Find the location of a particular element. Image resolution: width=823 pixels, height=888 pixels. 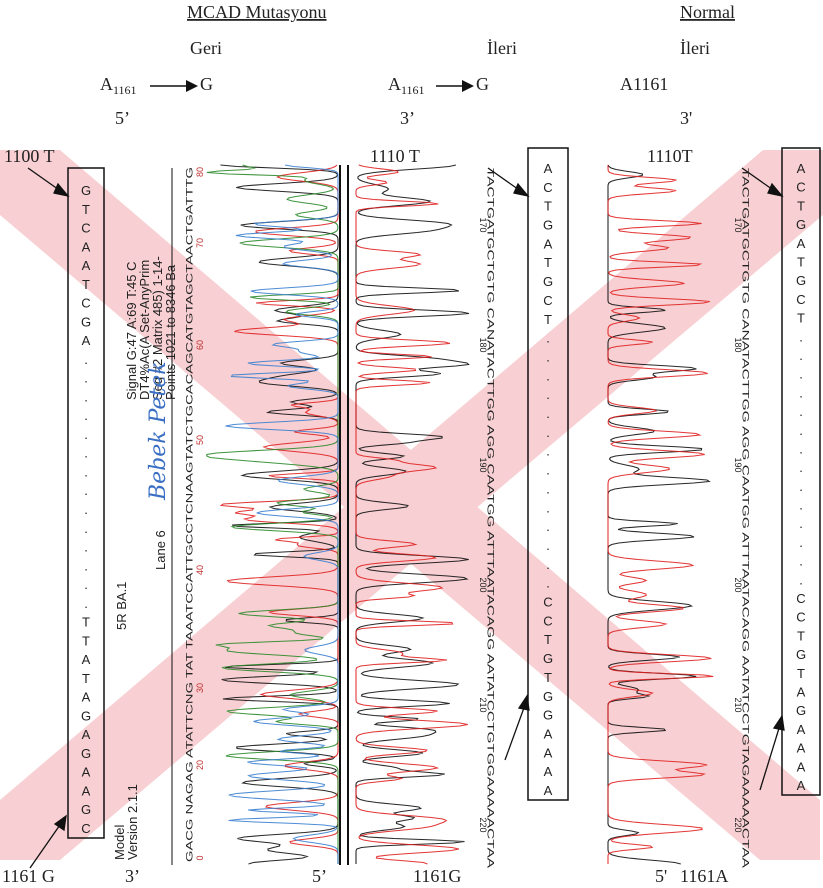

model: Version 2.1.1 is located at coordinates (132, 822).